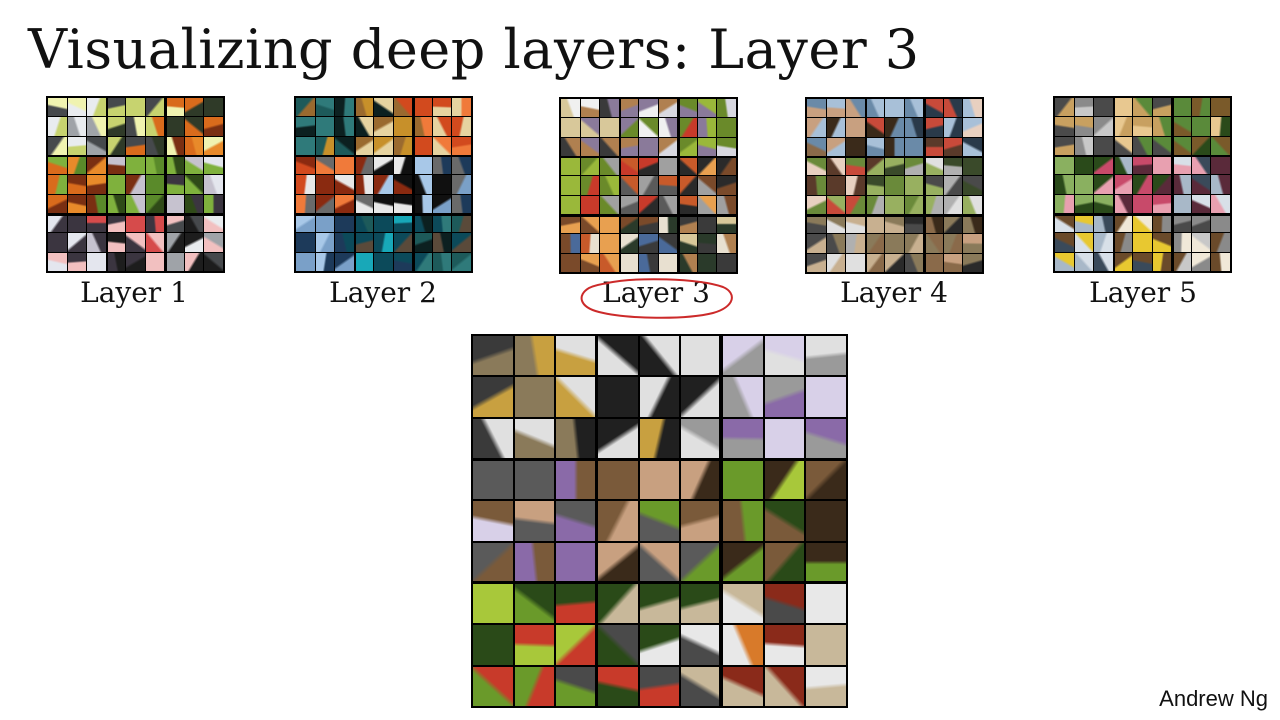 The width and height of the screenshot is (1280, 720). Describe the element at coordinates (648, 185) in the screenshot. I see `layer-3-grid` at that location.